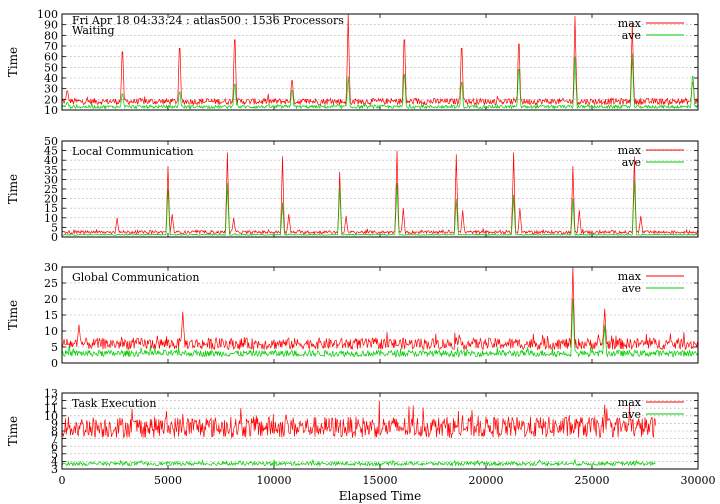 Image resolution: width=720 pixels, height=504 pixels. I want to click on y-tick-label: 9, so click(54, 423).